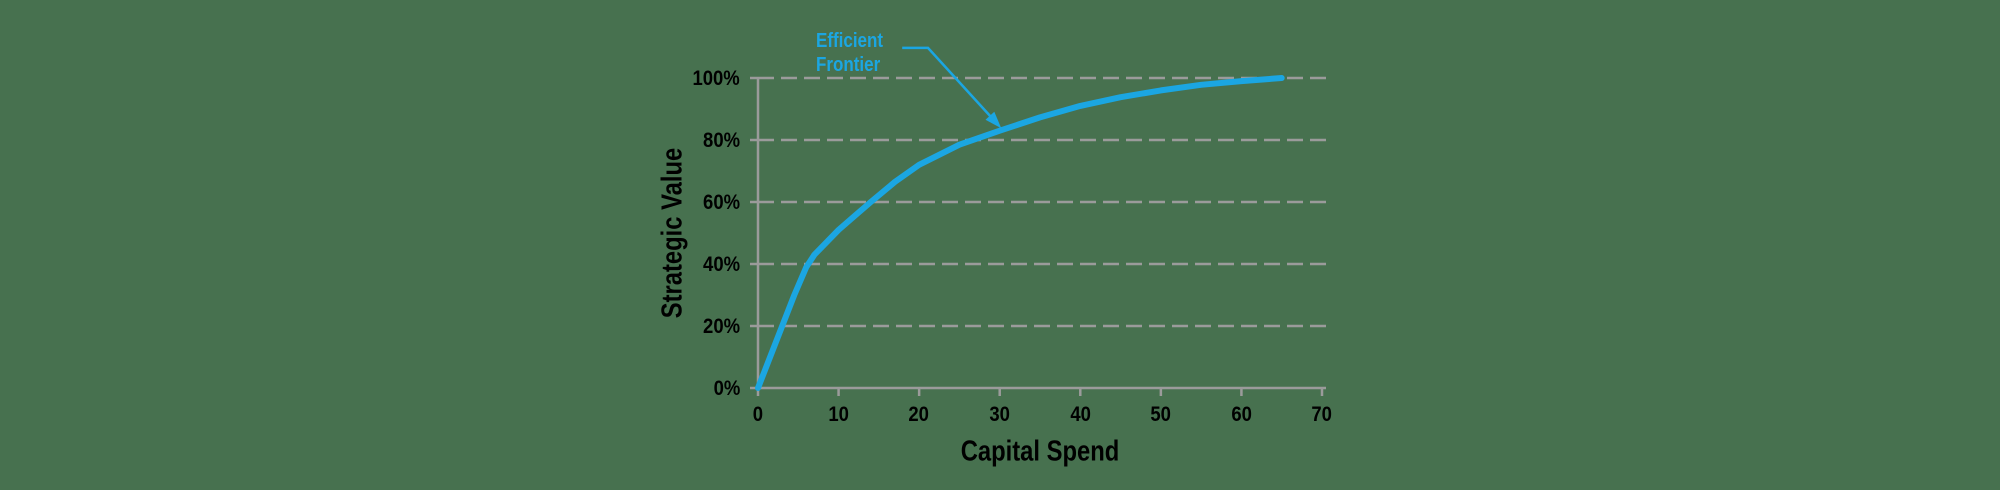  Describe the element at coordinates (919, 414) in the screenshot. I see `x-tick-label: 20` at that location.